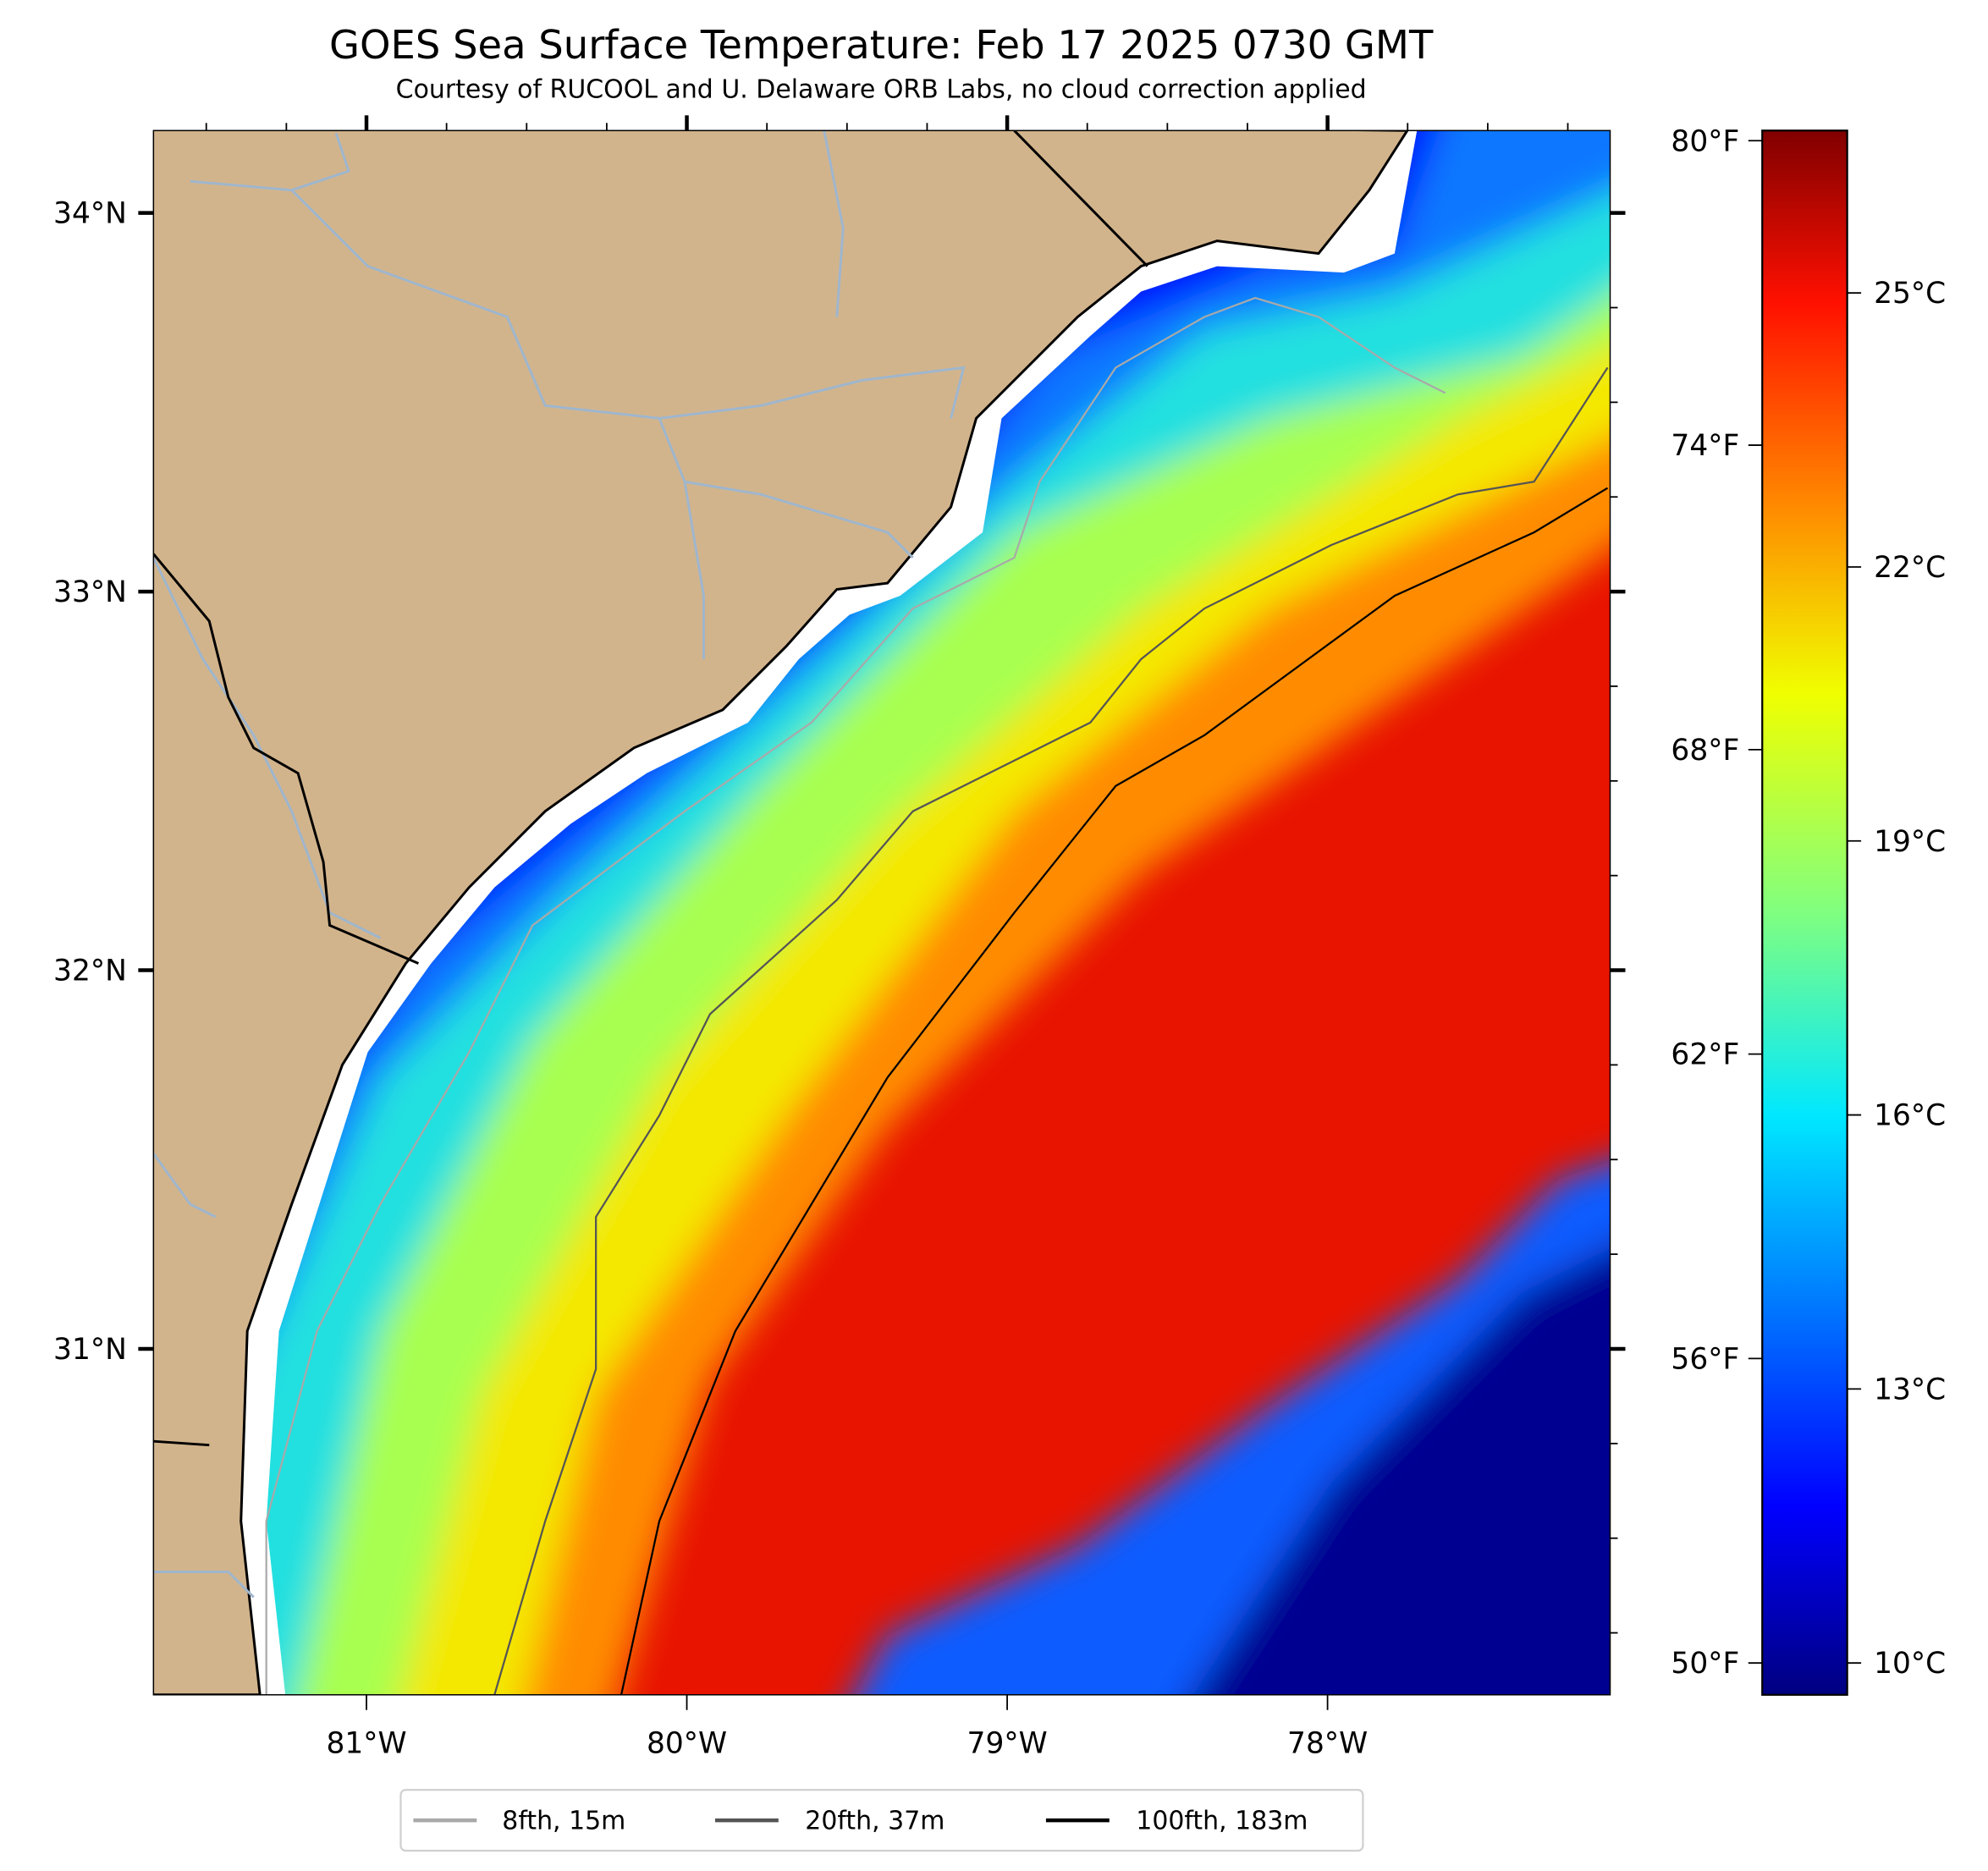  What do you see at coordinates (874, 1822) in the screenshot?
I see `legend-label-20fth: 20fth, 37m` at bounding box center [874, 1822].